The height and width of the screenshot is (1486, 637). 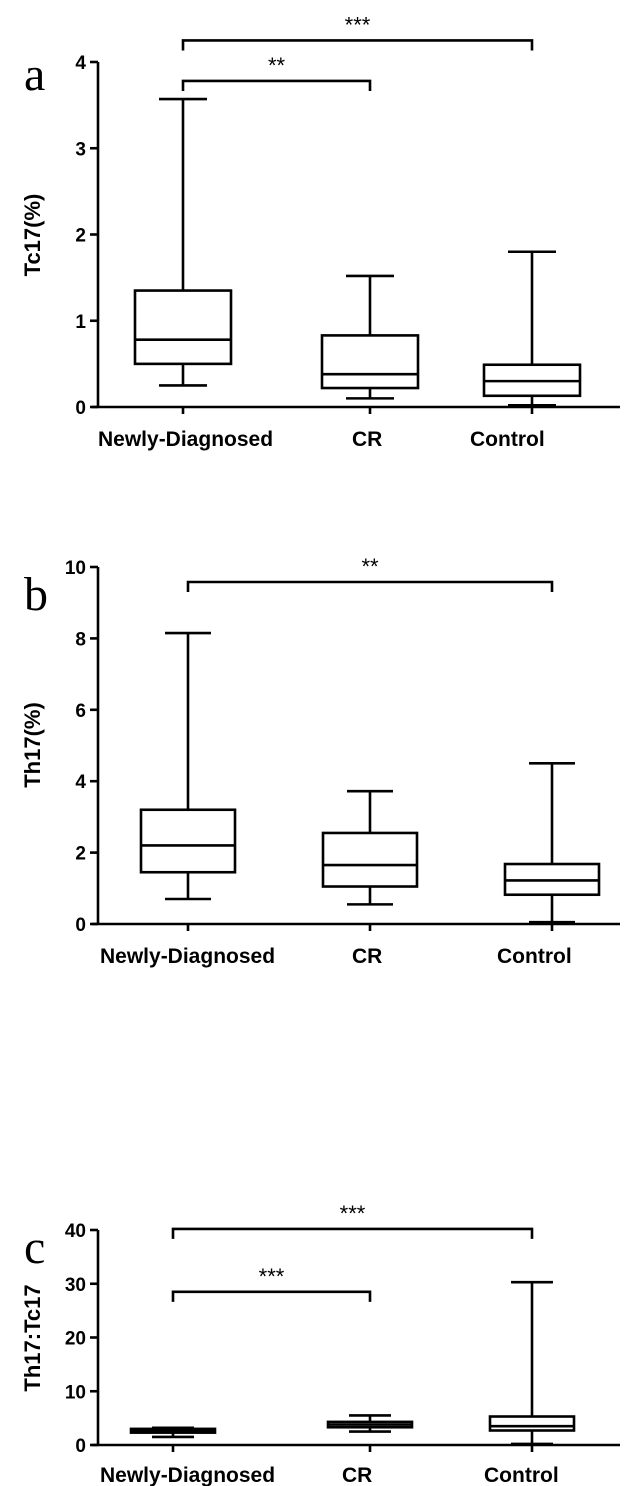 What do you see at coordinates (75, 1285) in the screenshot?
I see `y-tick-label: 30` at bounding box center [75, 1285].